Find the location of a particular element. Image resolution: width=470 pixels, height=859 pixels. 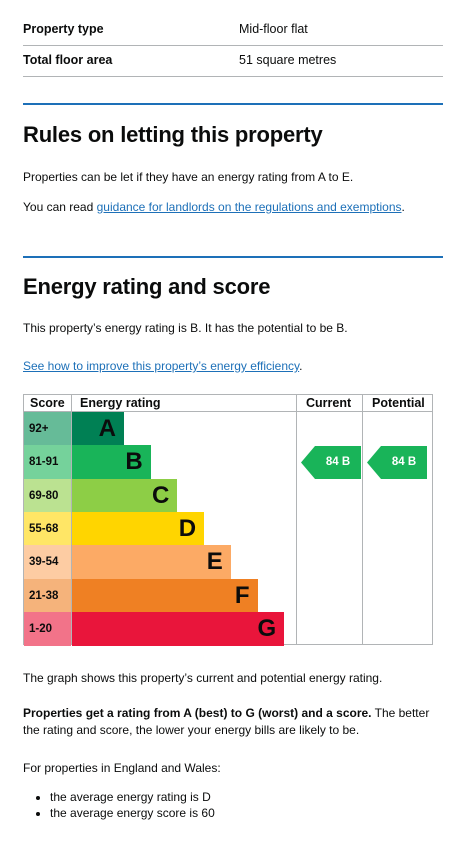

summary-row-floor-area: Total floor area 51 square metres is located at coordinates (233, 61).